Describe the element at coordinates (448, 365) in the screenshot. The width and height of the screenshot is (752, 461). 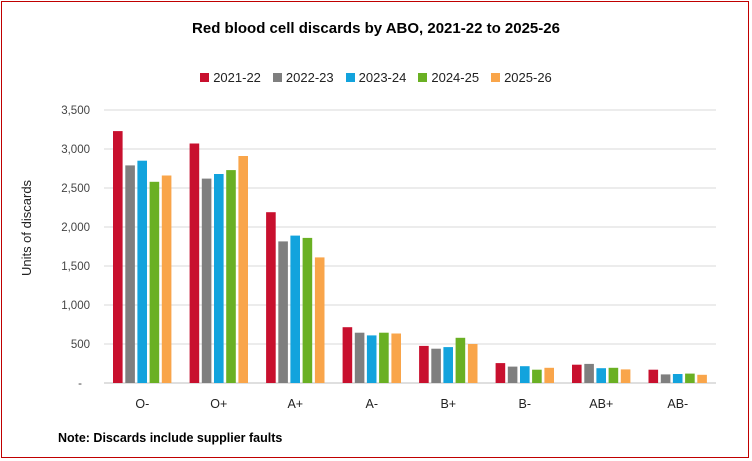
I see `bar-B+-2023-24` at that location.